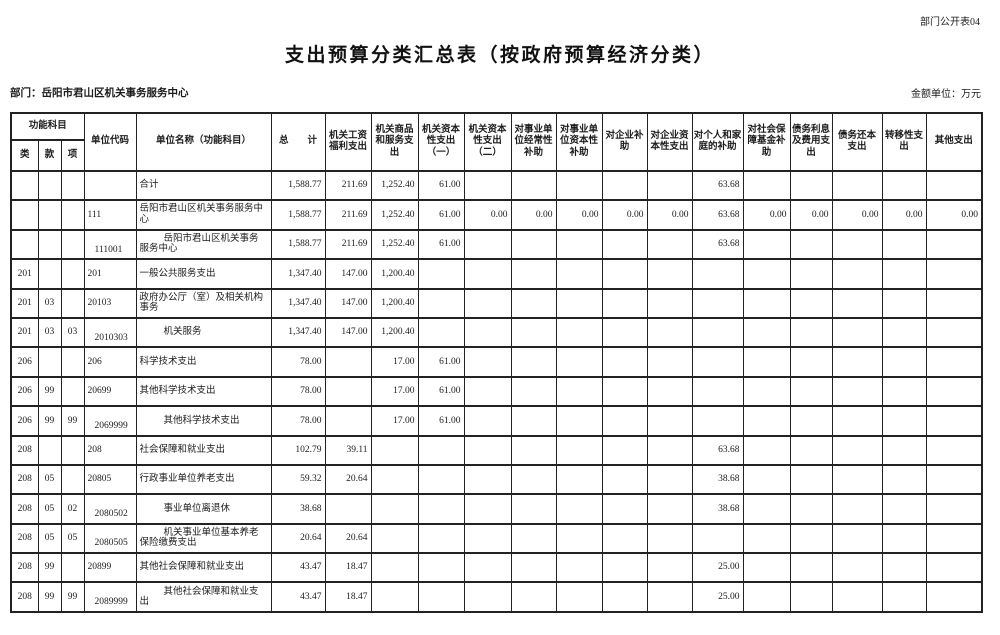 The image size is (1000, 635). I want to click on cell-value: 78.00, so click(298, 391).